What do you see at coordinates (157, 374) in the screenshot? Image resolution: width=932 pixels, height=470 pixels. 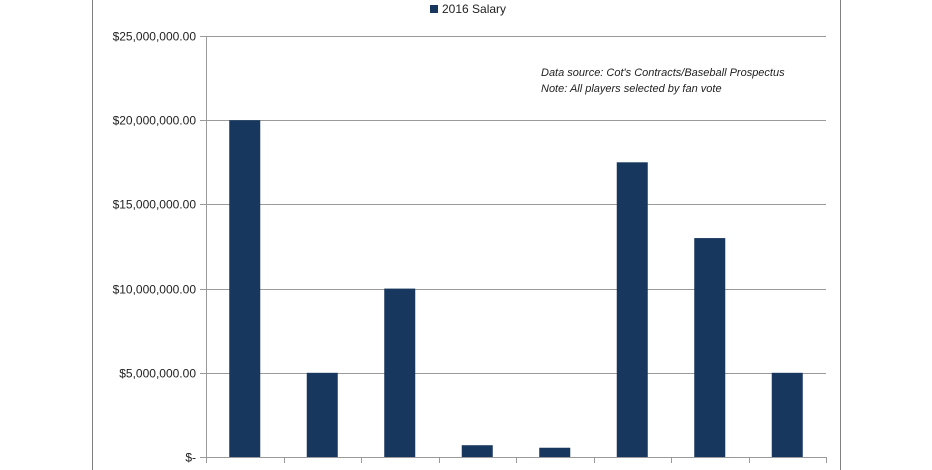 I see `y-tick-label: $5,000,000.00` at bounding box center [157, 374].